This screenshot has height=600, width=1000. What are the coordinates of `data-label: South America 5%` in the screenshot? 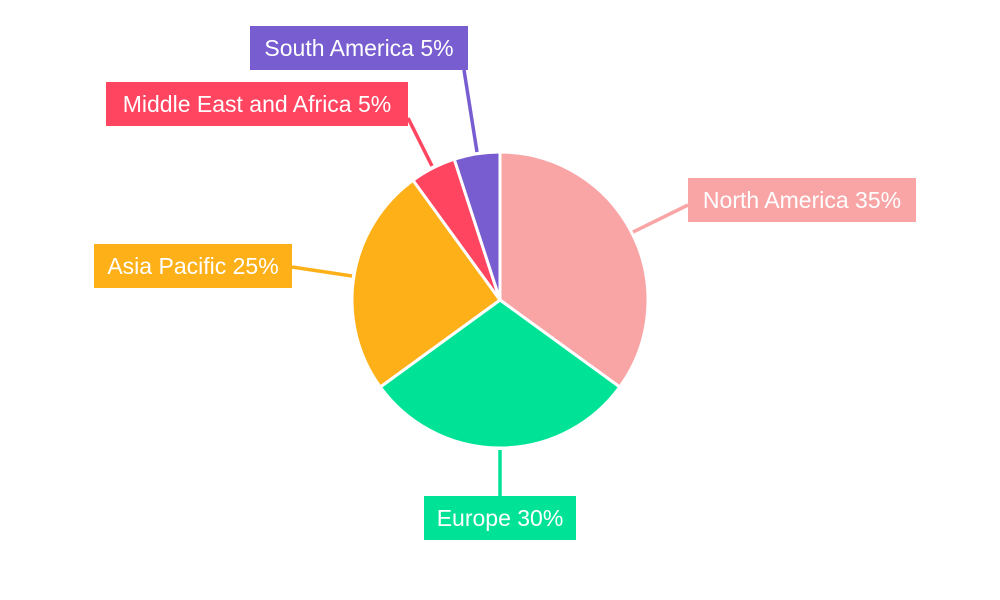 It's located at (358, 48).